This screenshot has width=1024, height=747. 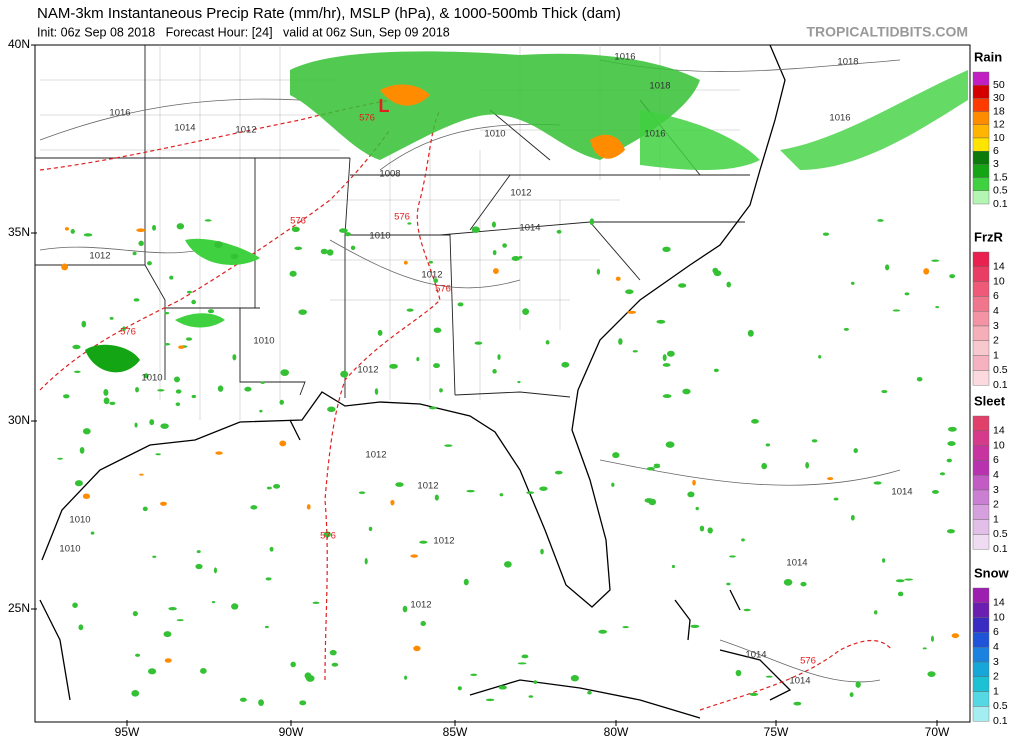 What do you see at coordinates (291, 732) in the screenshot?
I see `lon-label: 90W` at bounding box center [291, 732].